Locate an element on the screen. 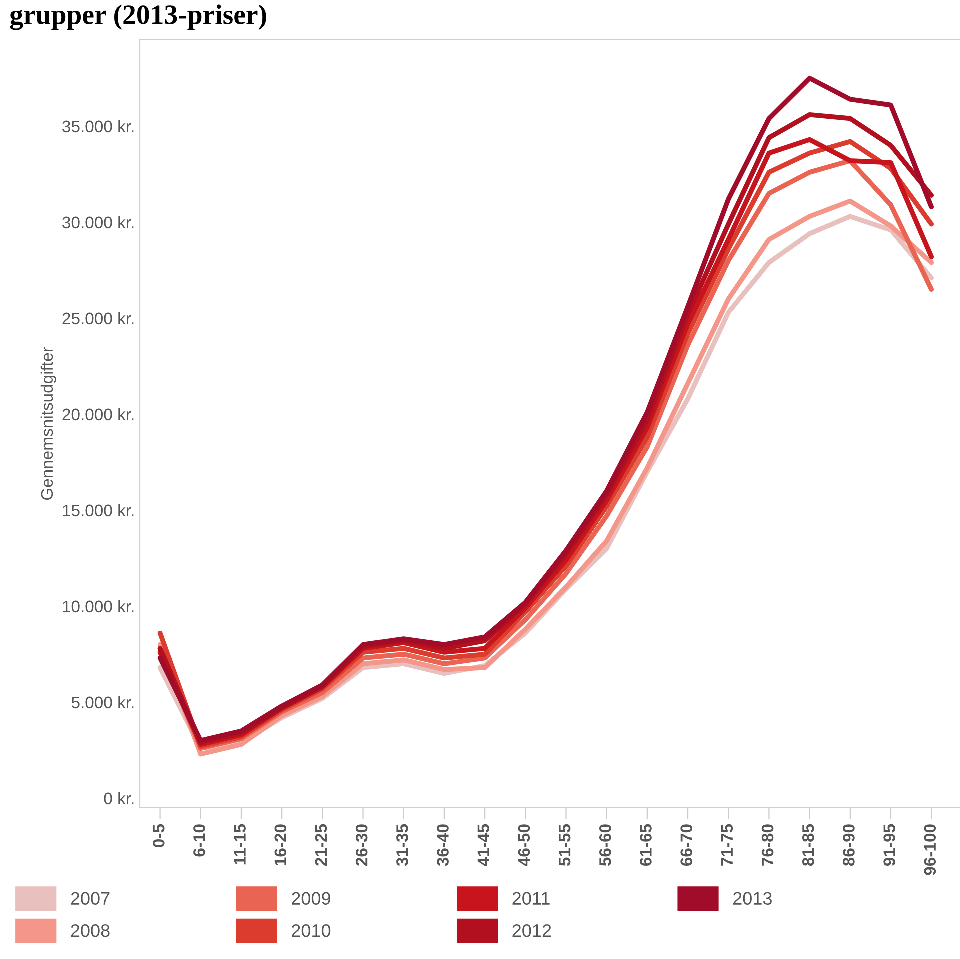 The width and height of the screenshot is (960, 959). x-tick-label: 91-95 is located at coordinates (890, 845).